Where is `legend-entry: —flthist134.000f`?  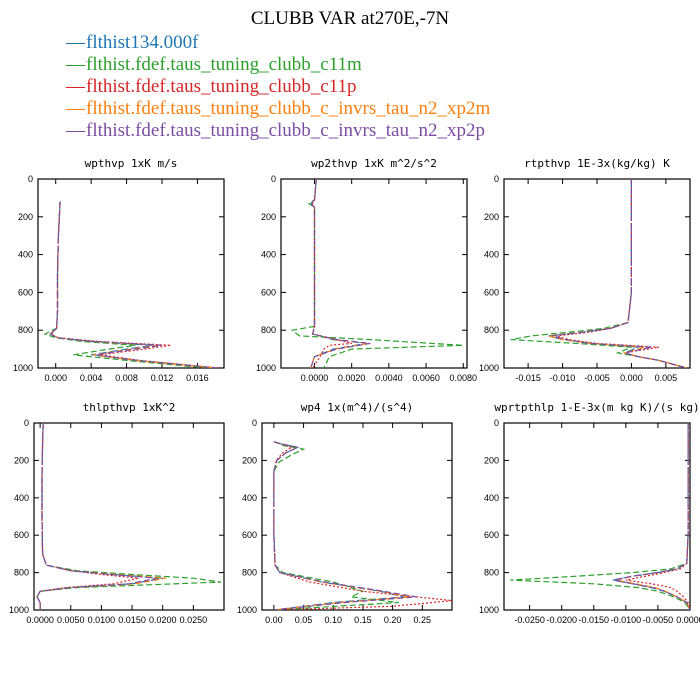 legend-entry: —flthist134.000f is located at coordinates (132, 43).